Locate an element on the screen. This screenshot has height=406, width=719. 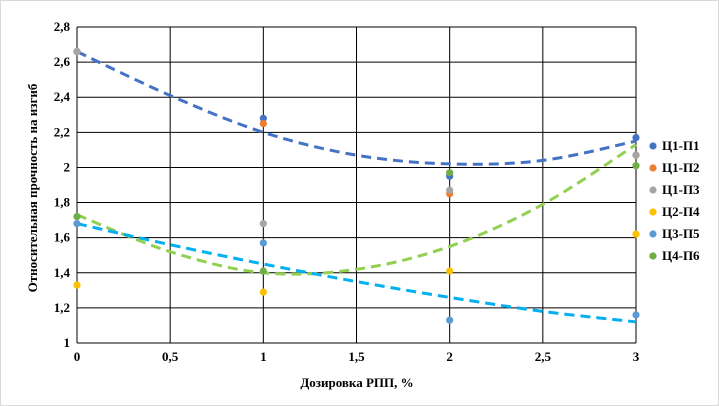
y-tick-label: 1,4 is located at coordinates (62, 272).